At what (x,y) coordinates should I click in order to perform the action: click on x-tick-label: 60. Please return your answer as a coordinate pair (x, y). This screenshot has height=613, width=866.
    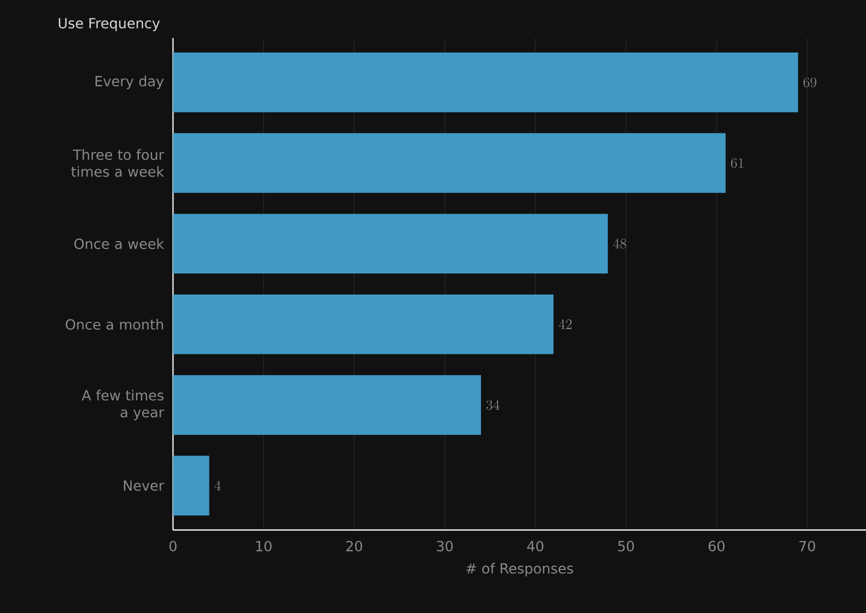
    Looking at the image, I should click on (716, 546).